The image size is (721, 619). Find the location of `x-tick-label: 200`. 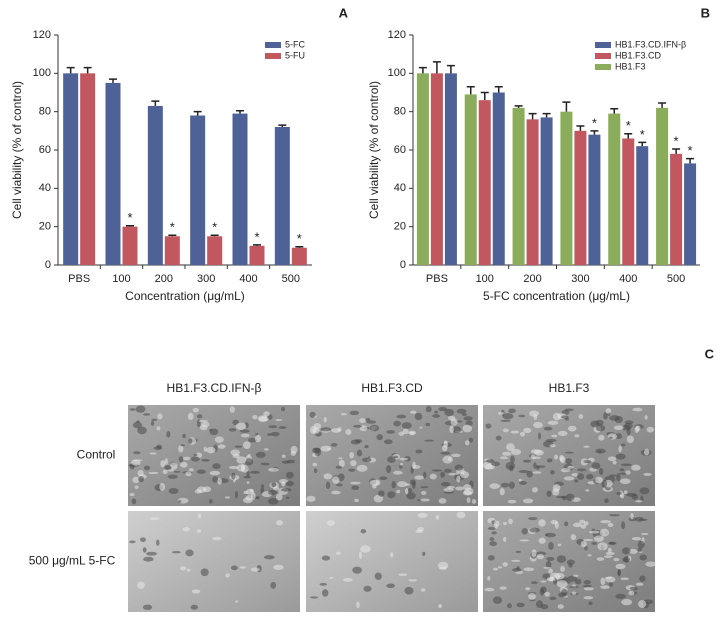

x-tick-label: 200 is located at coordinates (532, 279).